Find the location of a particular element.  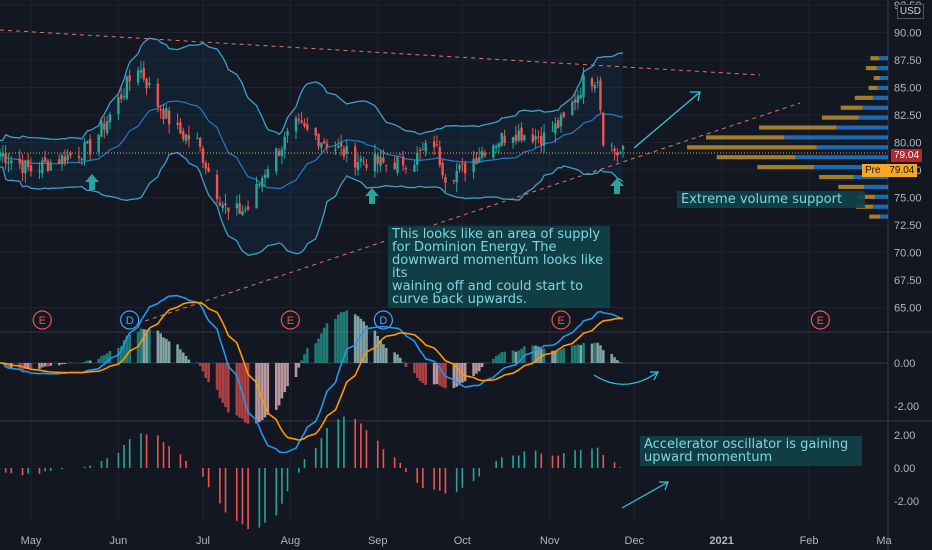

currency-label: USD is located at coordinates (910, 11).